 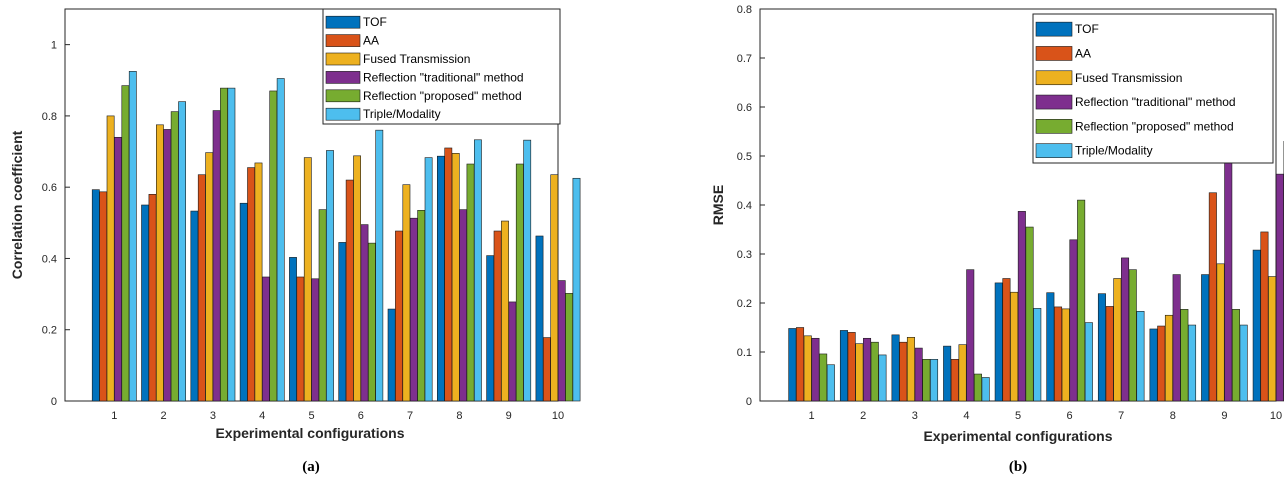 I want to click on legend-box-a, so click(x=441, y=66).